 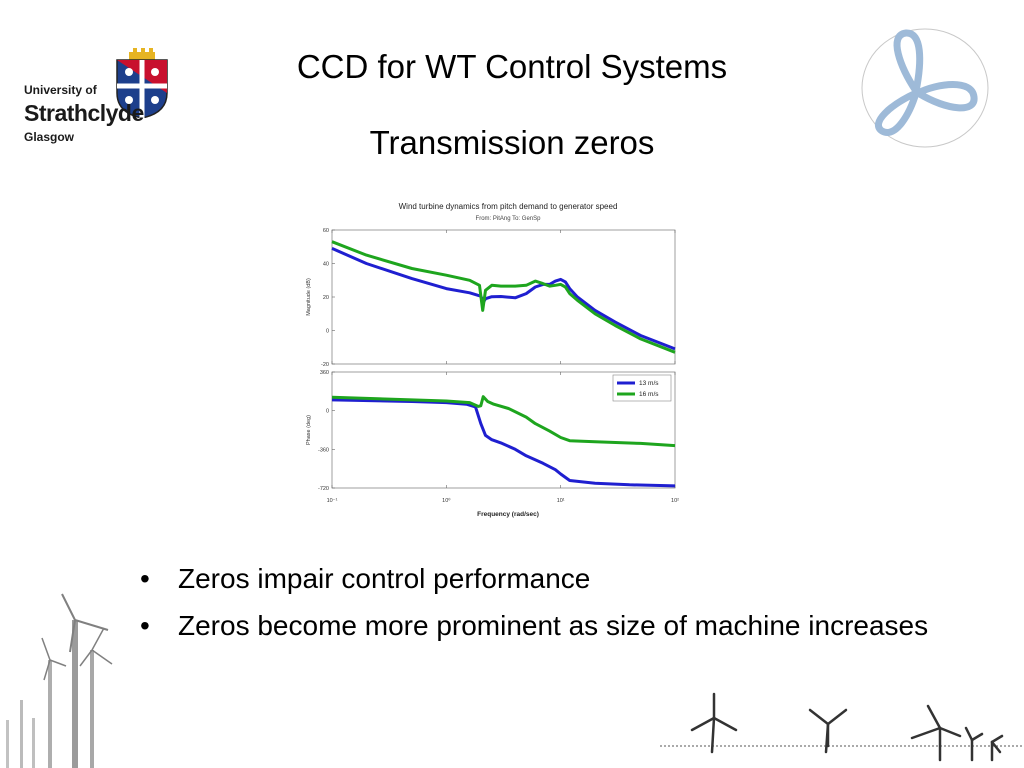 I want to click on x-tick-label: 10², so click(x=675, y=501).